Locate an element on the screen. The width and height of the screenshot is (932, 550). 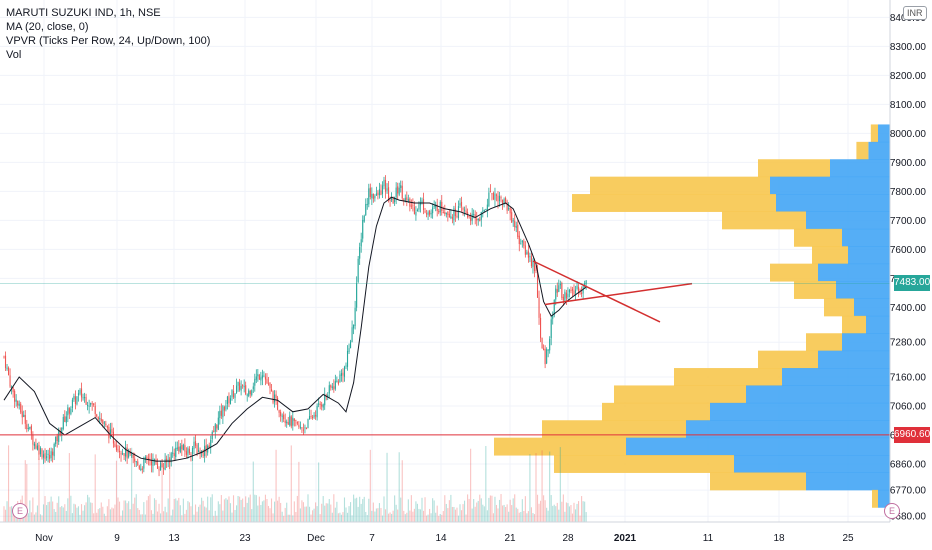
legend-symbol: MARUTI SUZUKI IND, 1h, NSE is located at coordinates (83, 13).